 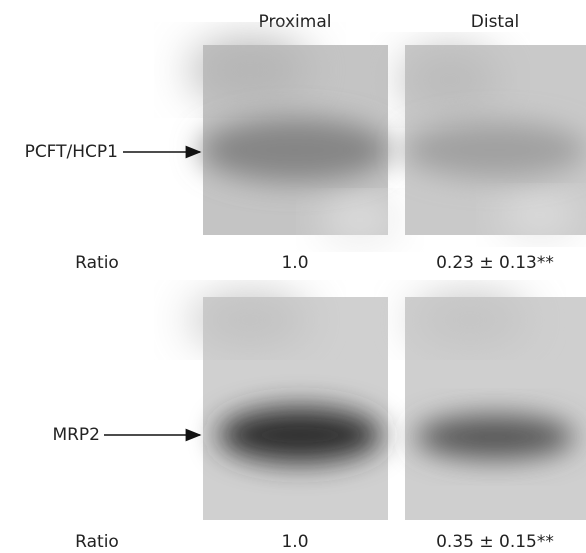 I want to click on band-label: PCFT/HCP1, so click(x=71, y=152).